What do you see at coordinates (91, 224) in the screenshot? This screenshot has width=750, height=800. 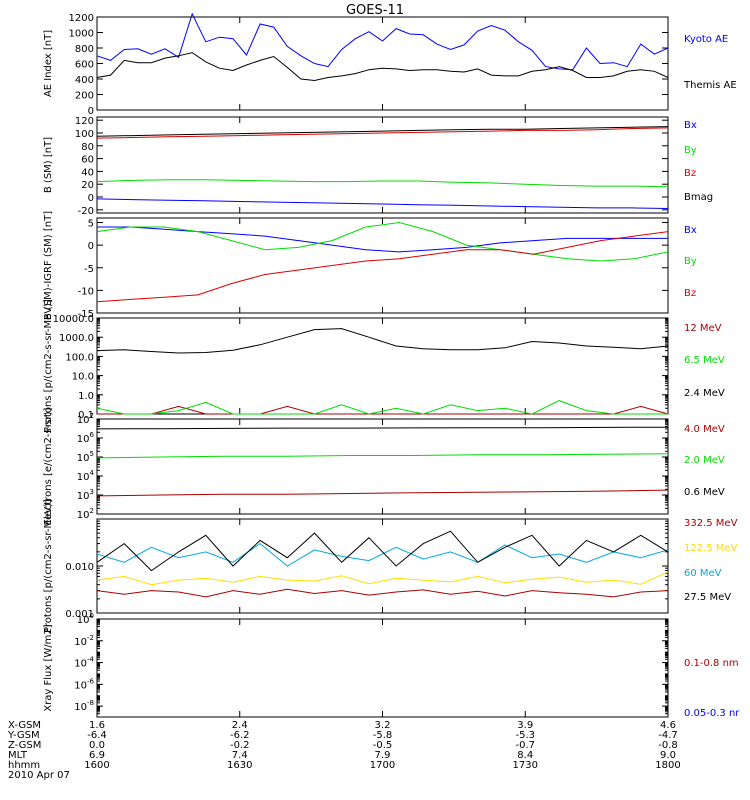 I see `y-tick-label: 5` at bounding box center [91, 224].